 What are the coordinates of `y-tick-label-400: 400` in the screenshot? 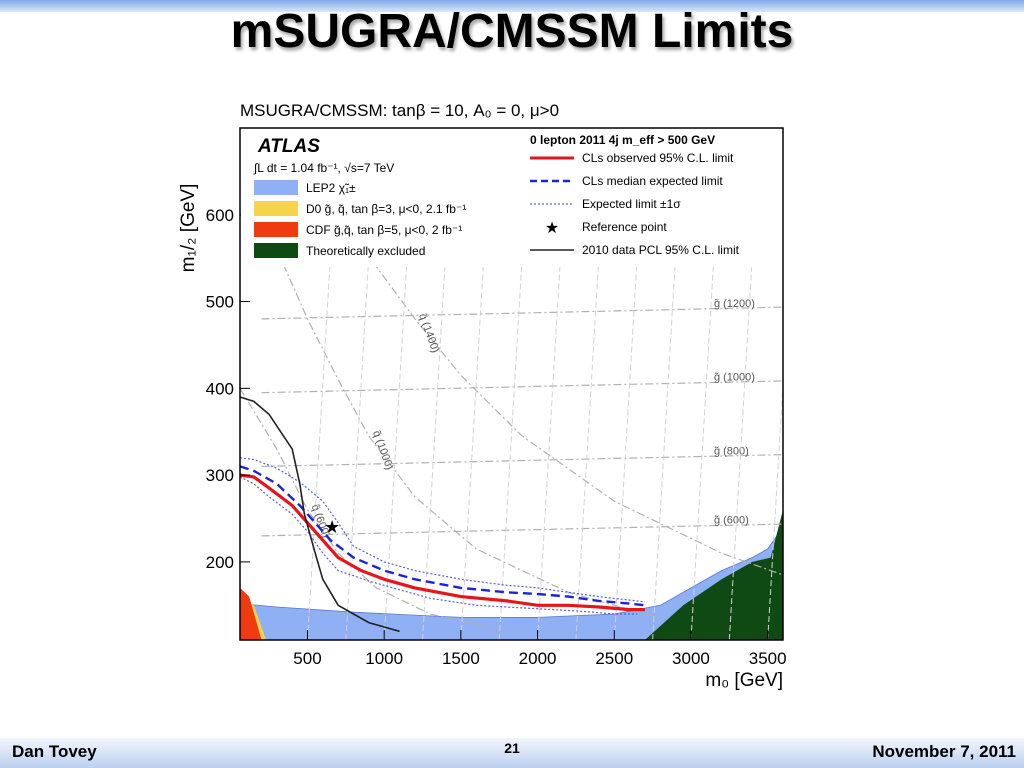 It's located at (220, 388).